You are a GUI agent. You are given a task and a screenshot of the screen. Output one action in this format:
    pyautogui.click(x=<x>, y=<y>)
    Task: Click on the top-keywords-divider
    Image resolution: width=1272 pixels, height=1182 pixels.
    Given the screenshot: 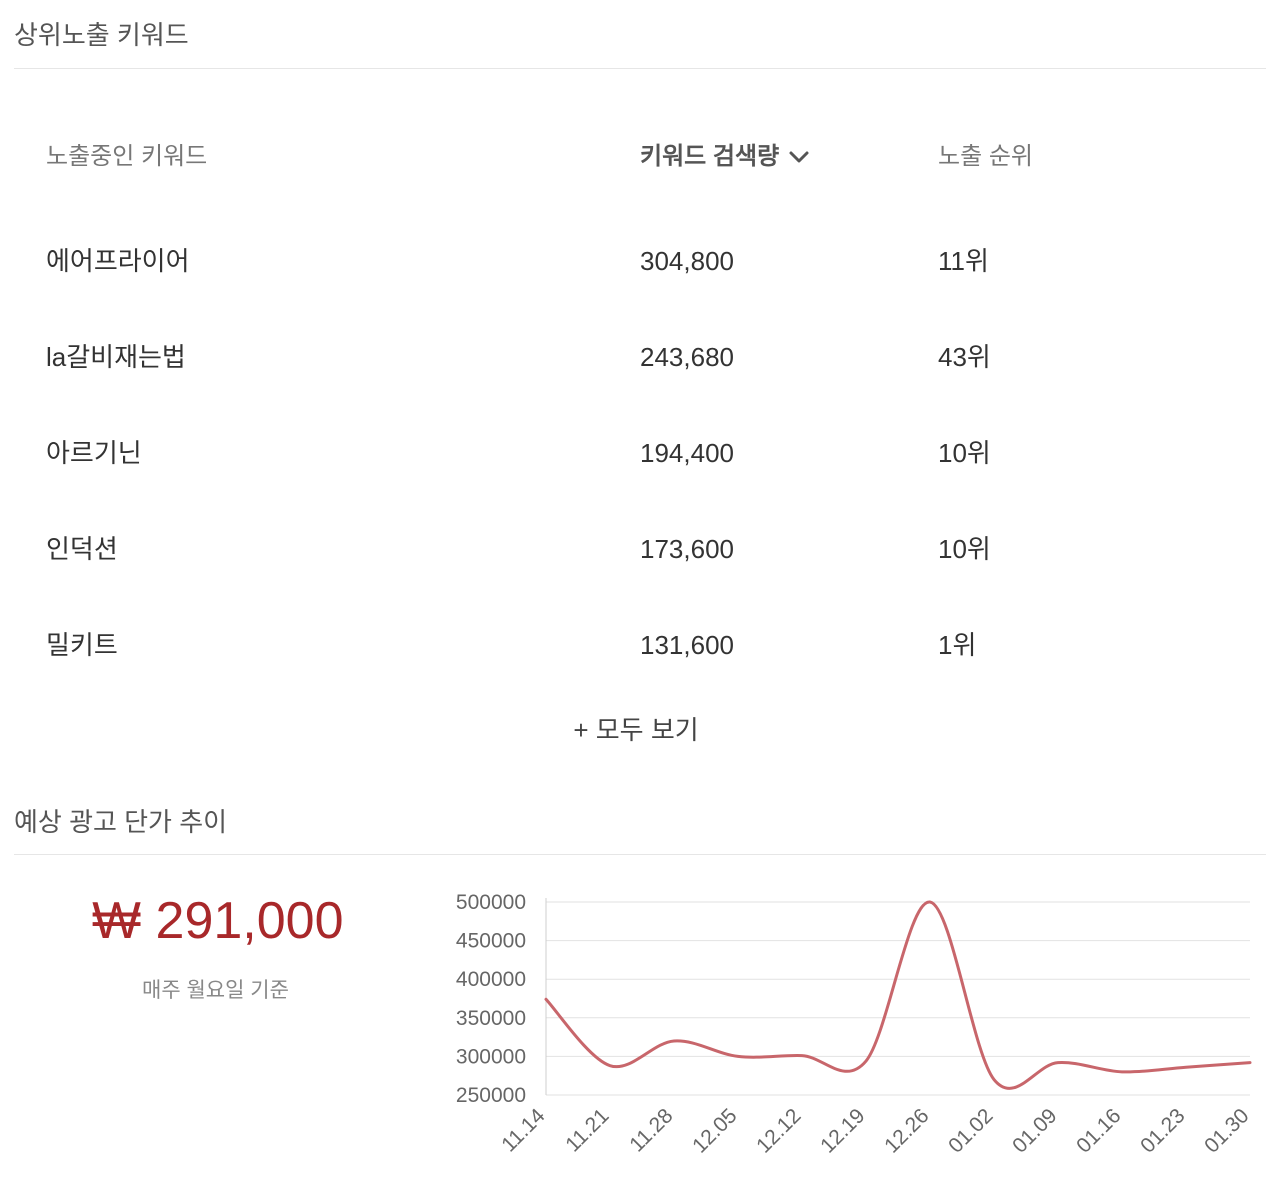 What is the action you would take?
    pyautogui.click(x=640, y=68)
    